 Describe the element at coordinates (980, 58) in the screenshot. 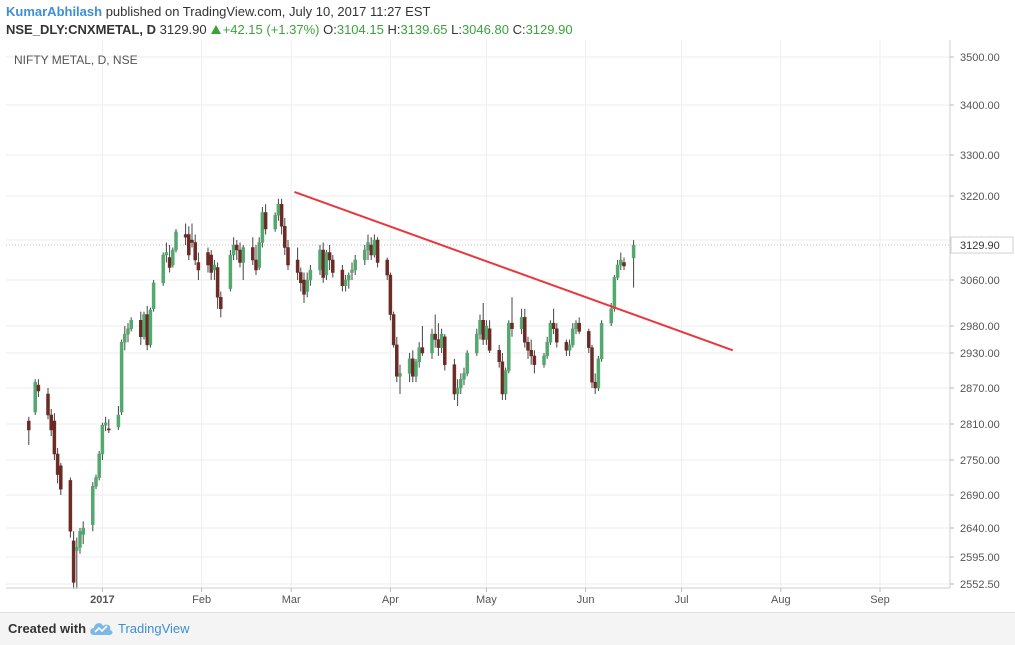

I see `y-tick-label: 3500.00` at that location.